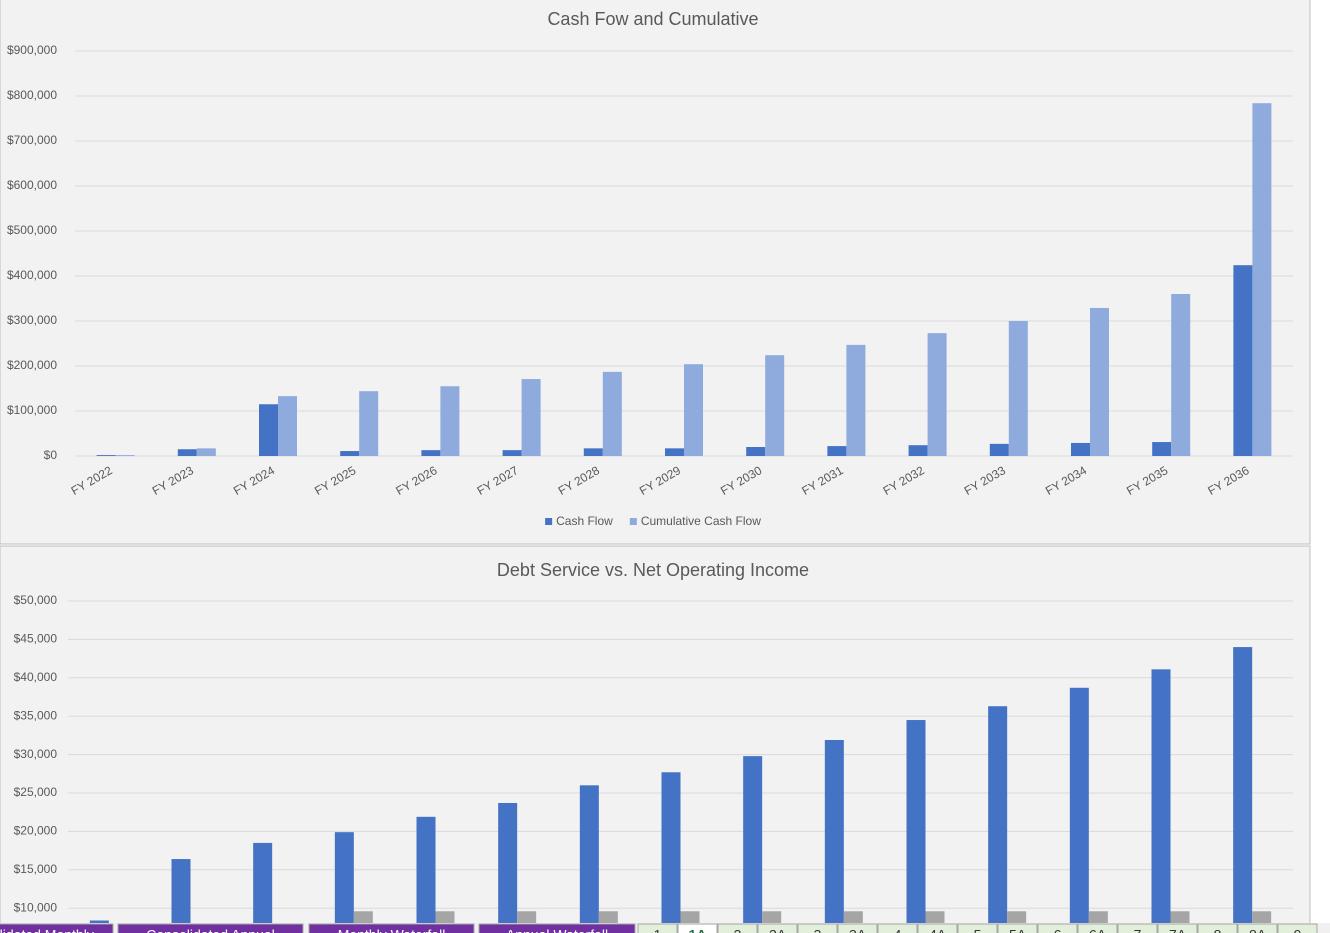 Image resolution: width=1330 pixels, height=933 pixels. I want to click on sheet-tab-label: 3A, so click(858, 930).